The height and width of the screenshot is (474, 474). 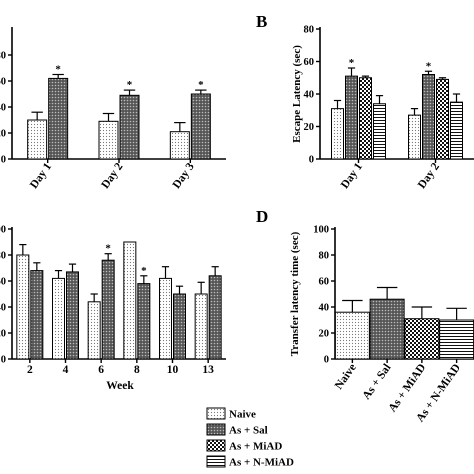 I want to click on y-tick-label-a-1: 20, so click(x=3, y=134).